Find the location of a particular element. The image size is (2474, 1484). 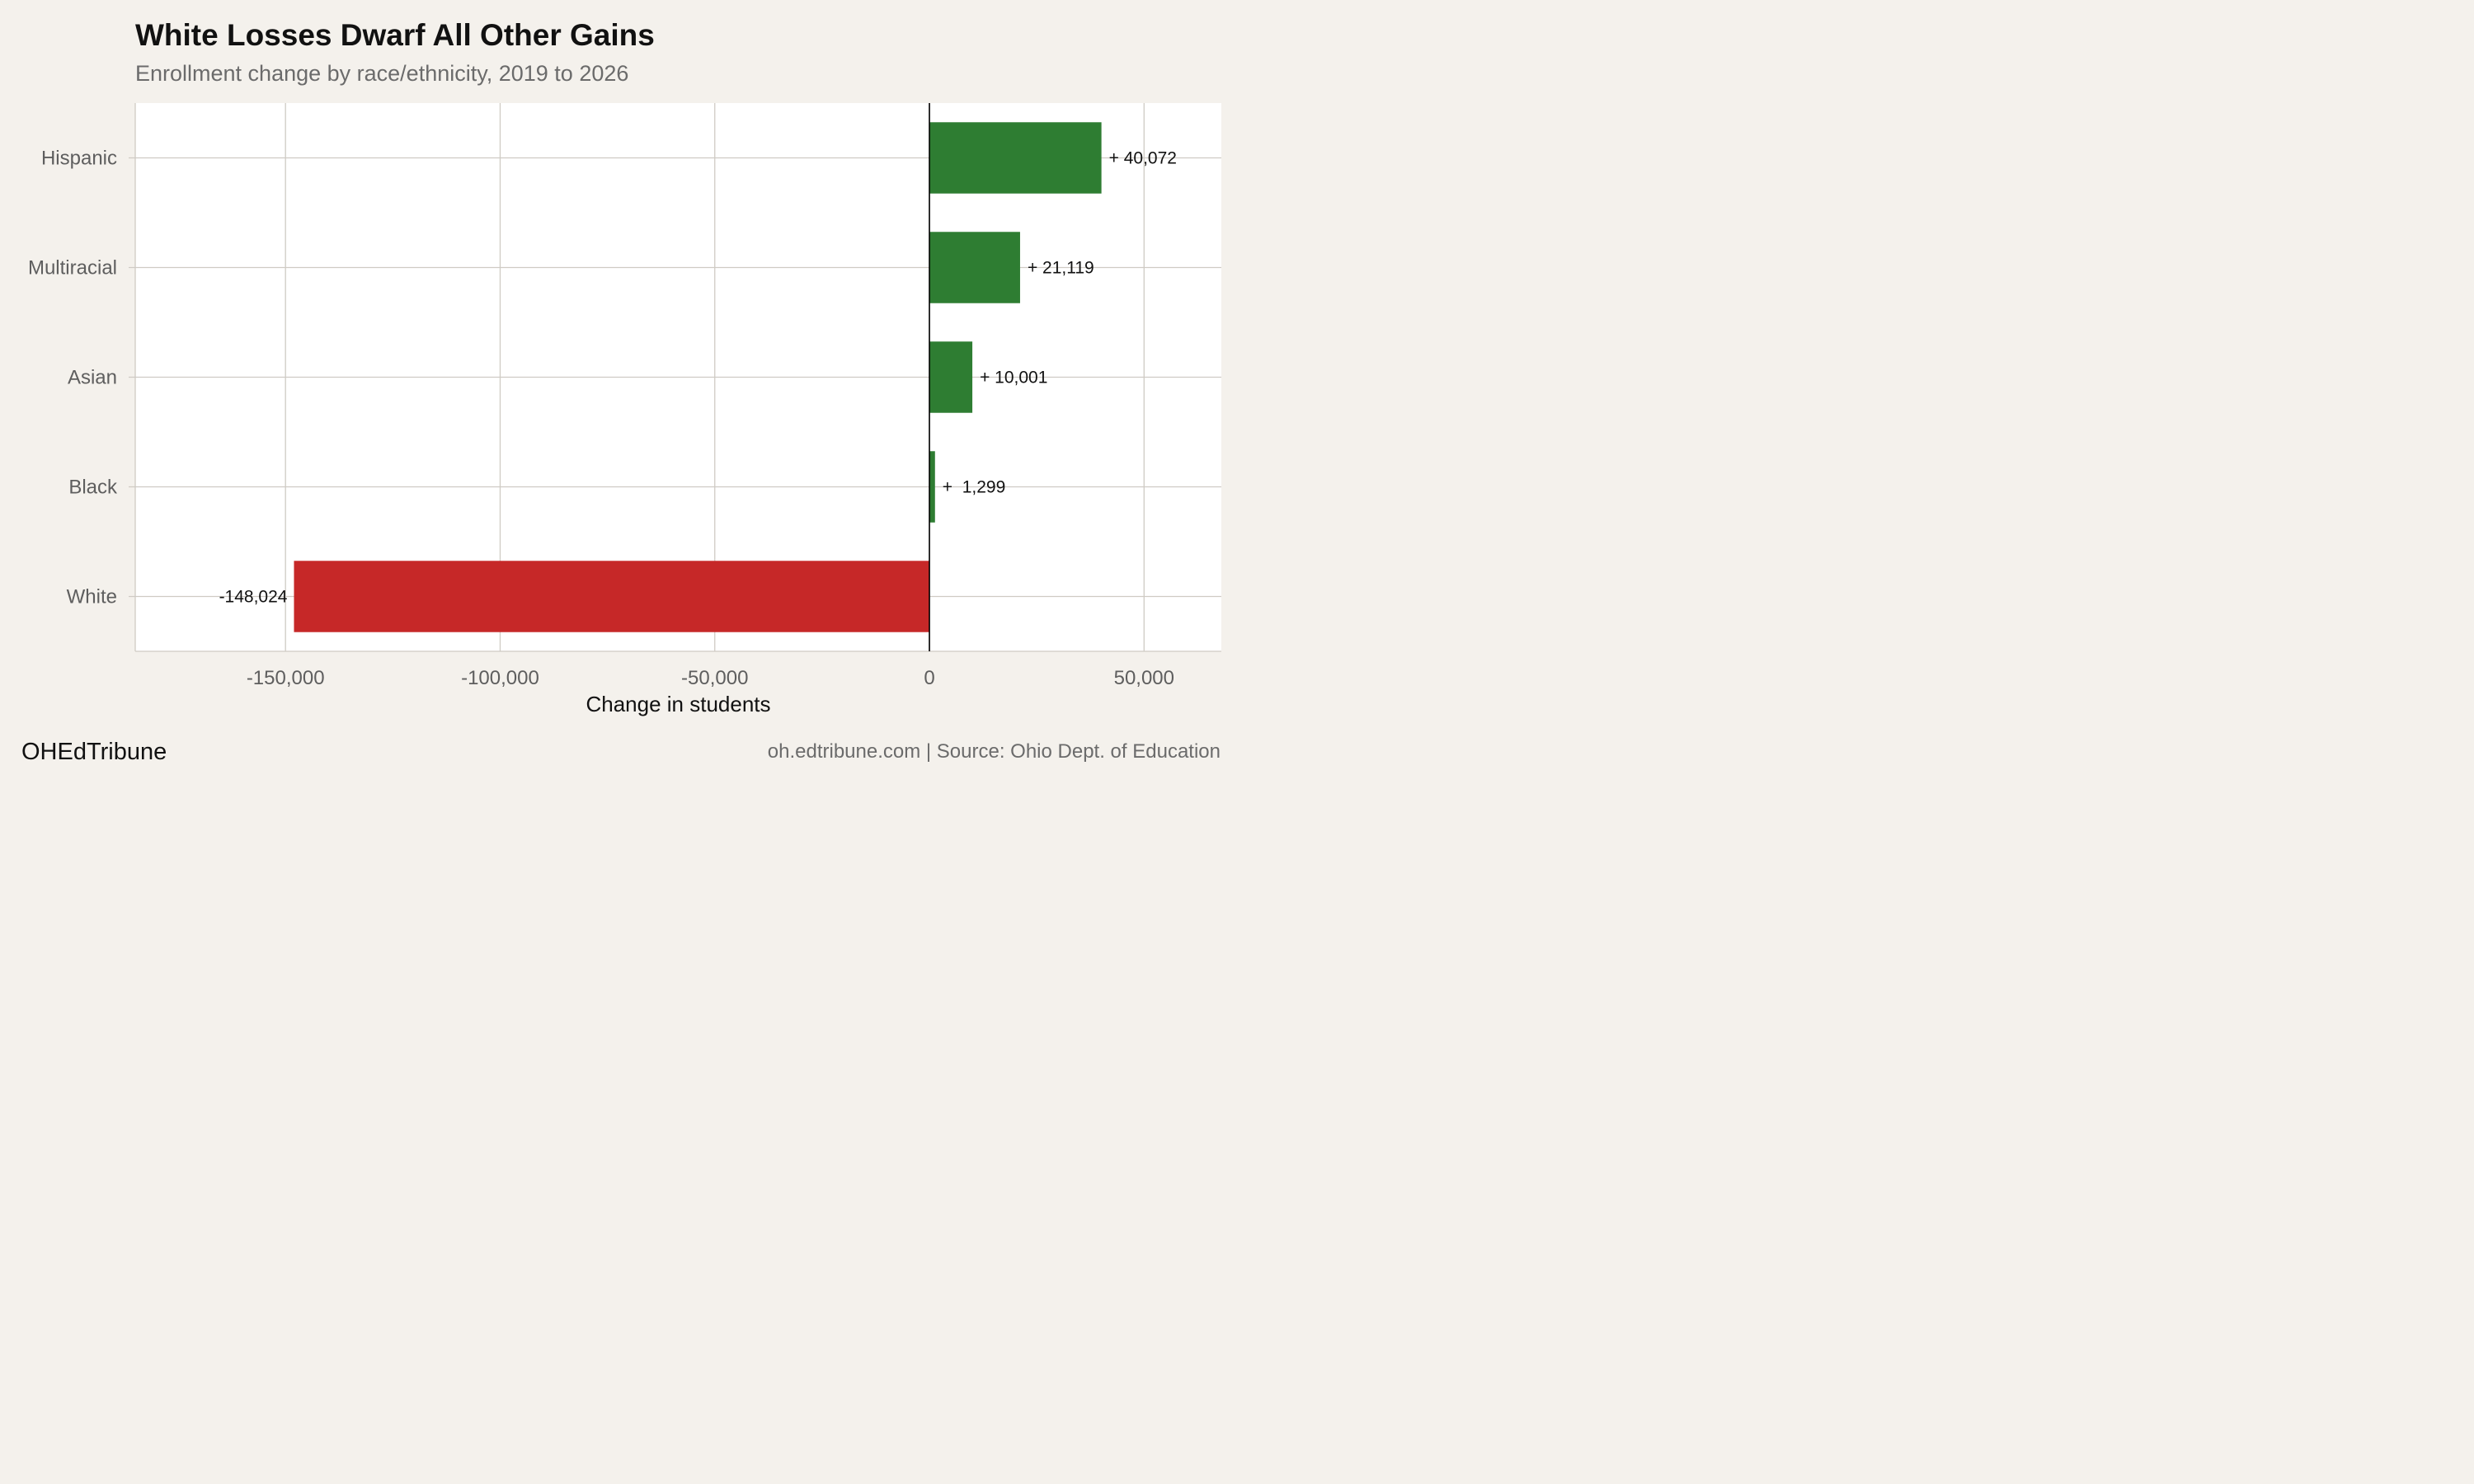

category-label: Asian is located at coordinates (92, 378).